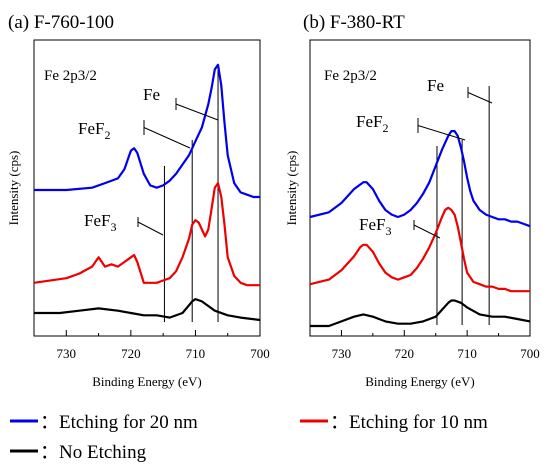  I want to click on legend-item-label: ：Etching for 20 nm, so click(119, 422).